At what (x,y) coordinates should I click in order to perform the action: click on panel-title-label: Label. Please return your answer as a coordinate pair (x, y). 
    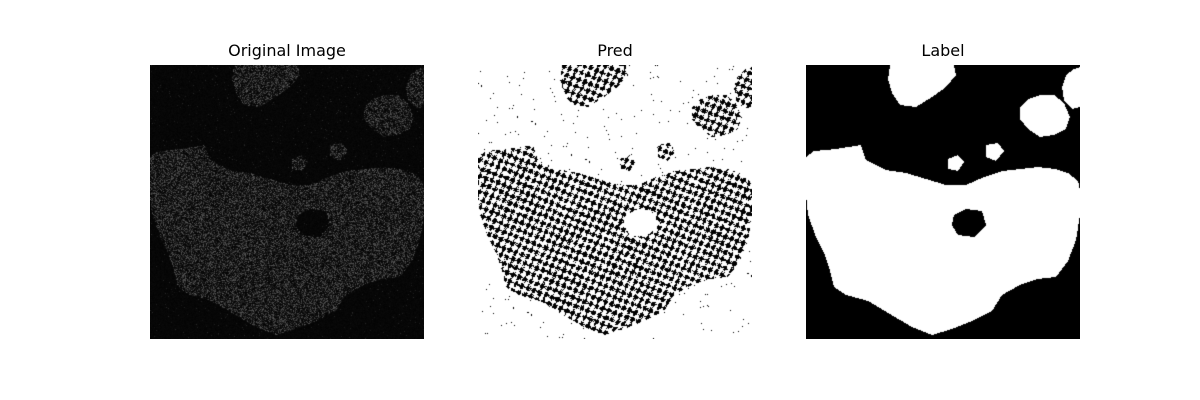
    Looking at the image, I should click on (943, 50).